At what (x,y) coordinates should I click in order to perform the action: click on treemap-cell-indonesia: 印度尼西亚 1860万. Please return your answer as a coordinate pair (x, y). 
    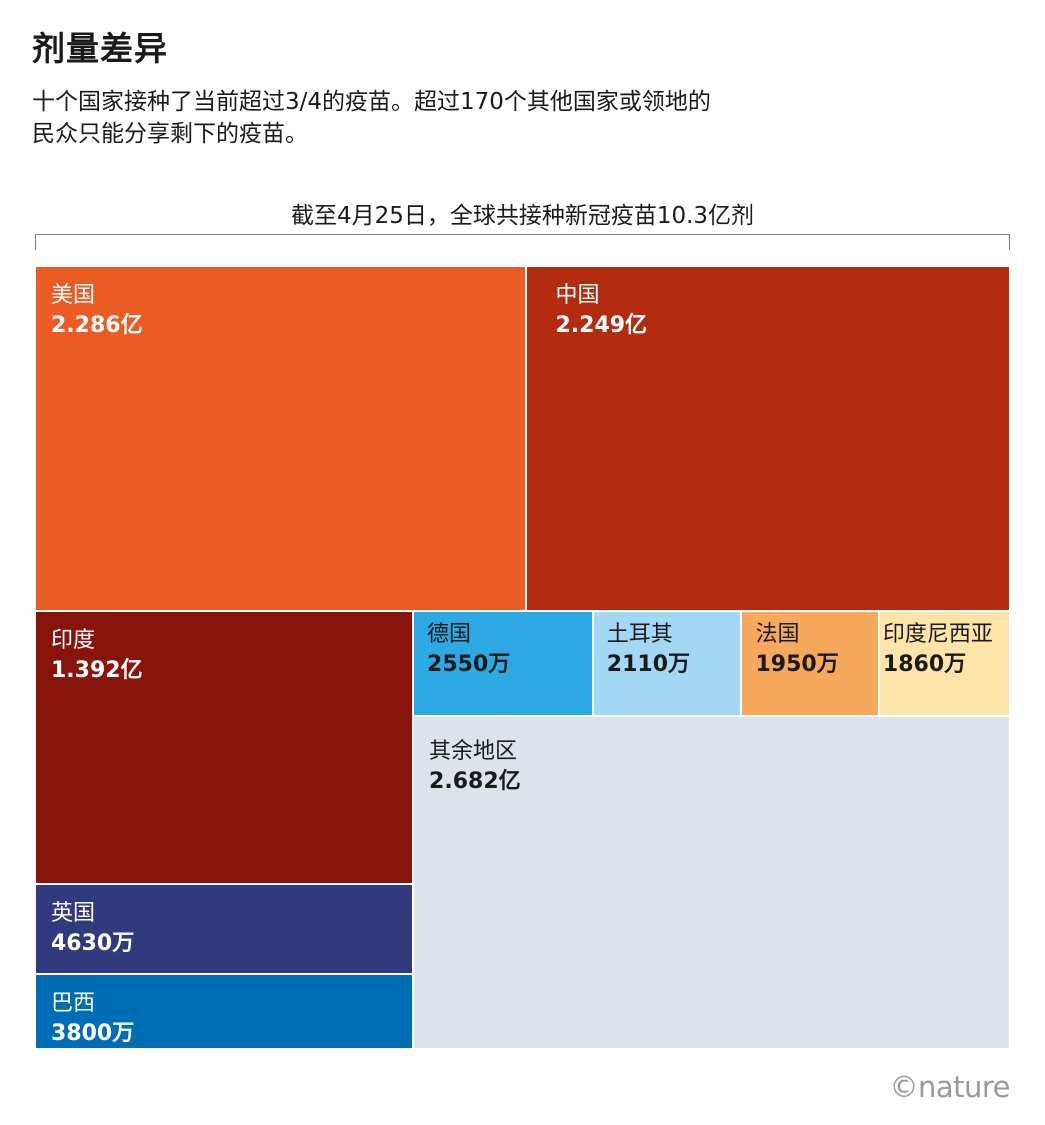
    Looking at the image, I should click on (944, 663).